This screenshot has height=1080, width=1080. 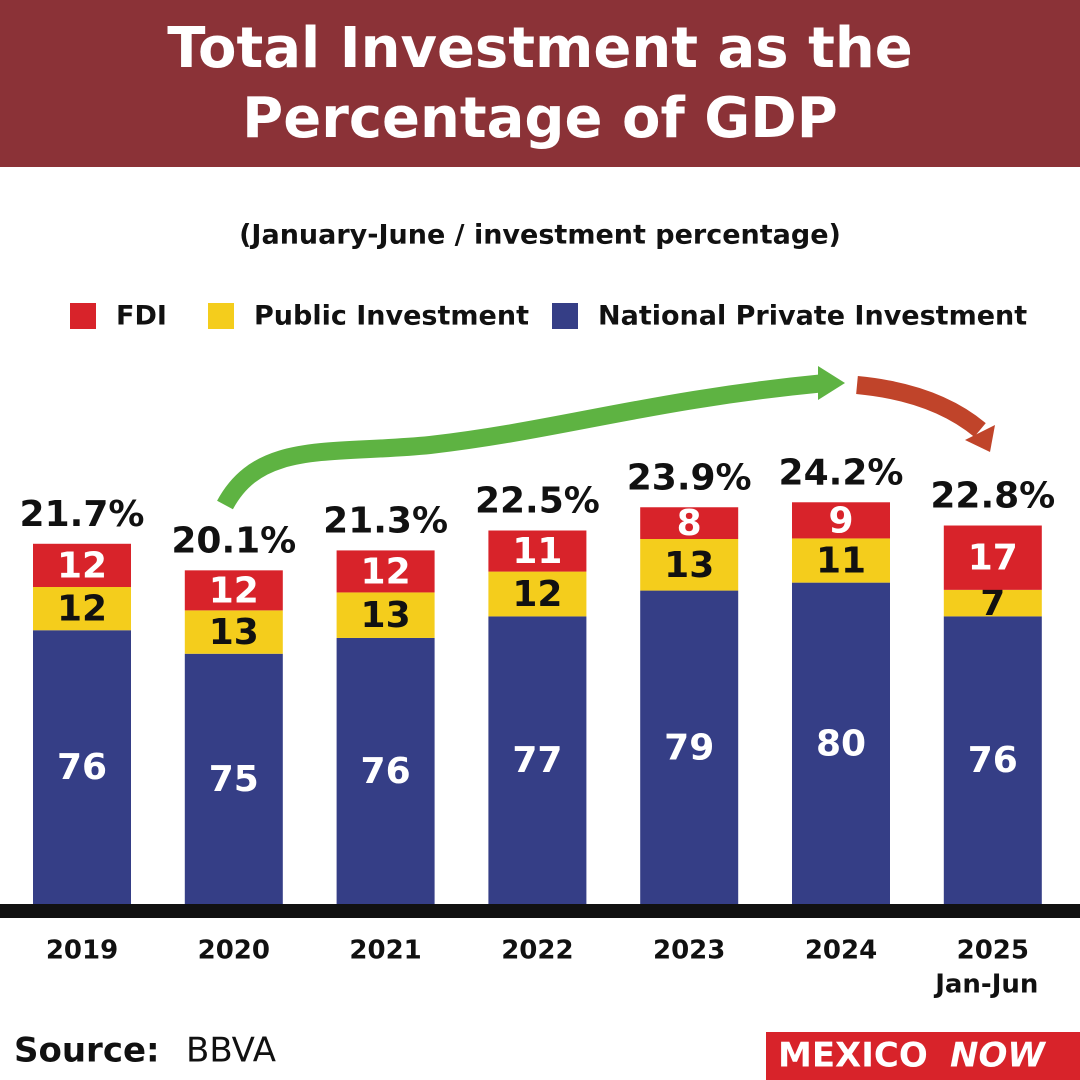 What do you see at coordinates (853, 1056) in the screenshot?
I see `logo-text: MEXICO` at bounding box center [853, 1056].